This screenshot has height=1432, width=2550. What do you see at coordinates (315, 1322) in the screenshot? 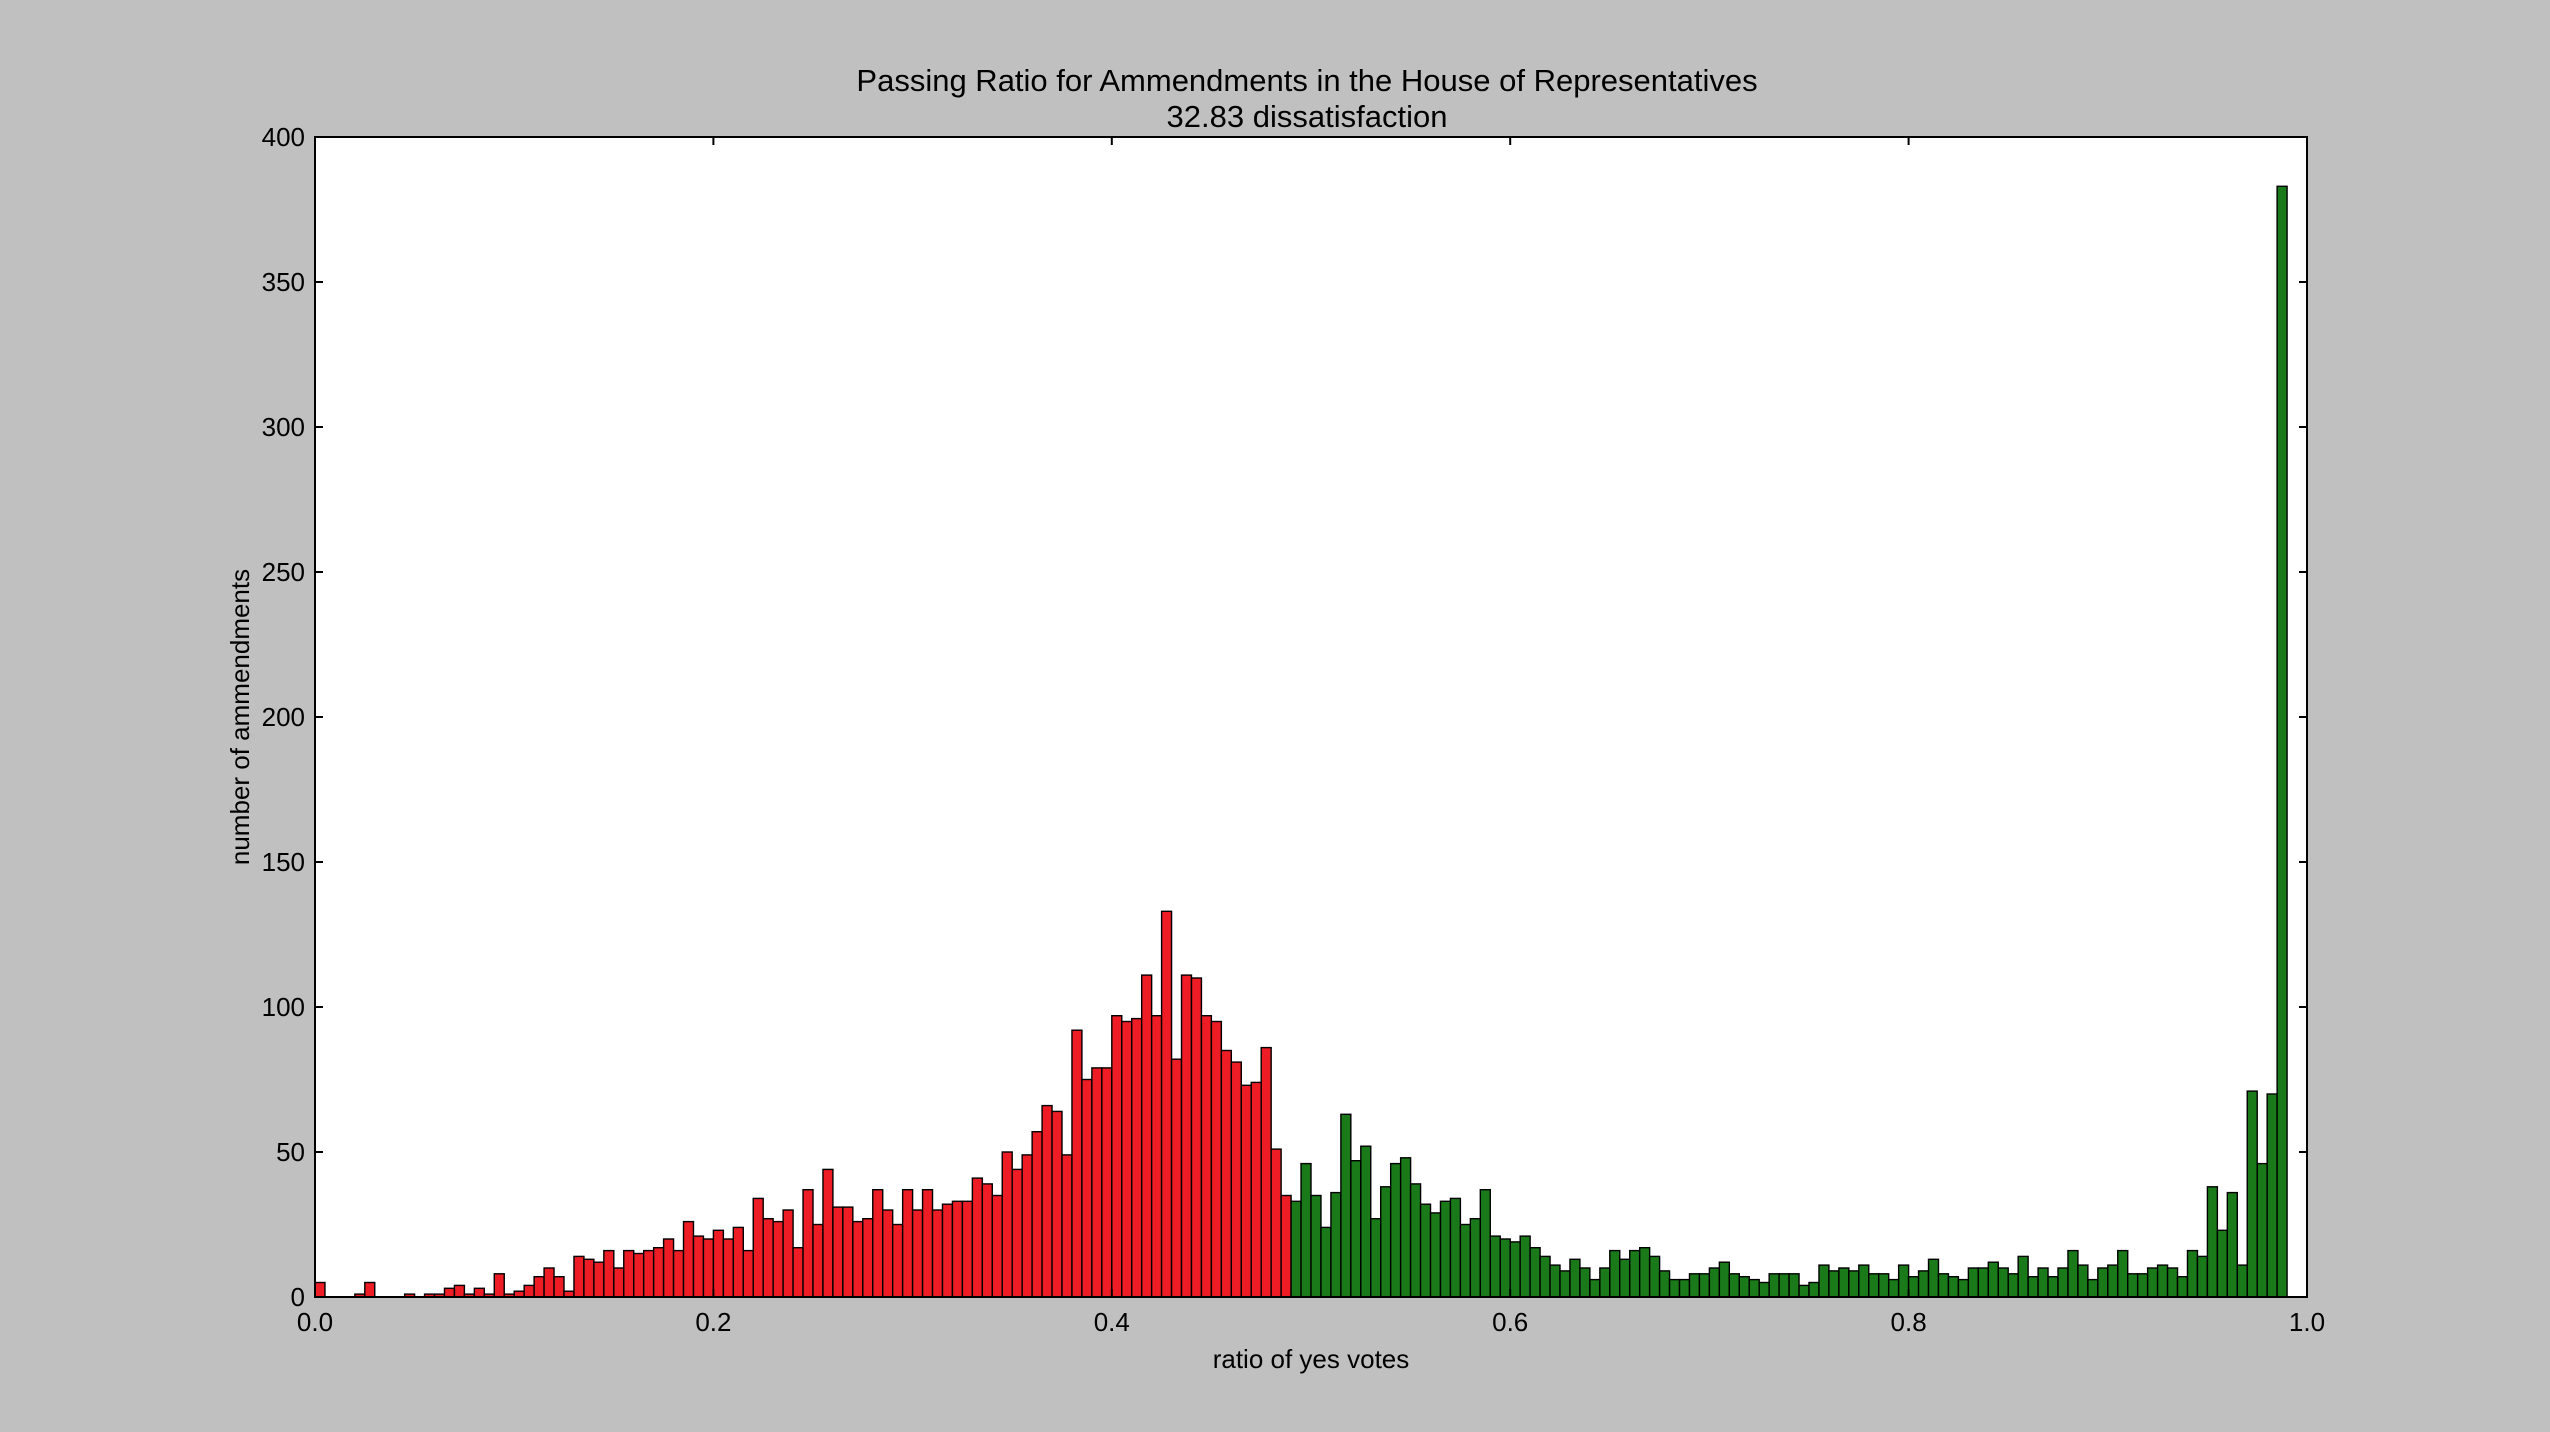
I see `x-tick-label: 0.0` at bounding box center [315, 1322].